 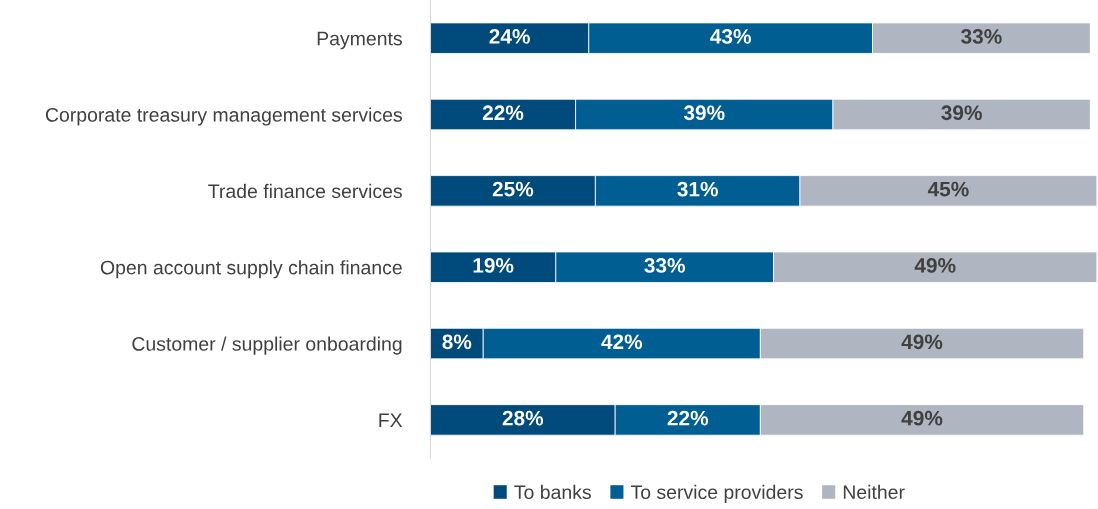 I want to click on y-tick-label: Trade finance services, so click(x=305, y=191).